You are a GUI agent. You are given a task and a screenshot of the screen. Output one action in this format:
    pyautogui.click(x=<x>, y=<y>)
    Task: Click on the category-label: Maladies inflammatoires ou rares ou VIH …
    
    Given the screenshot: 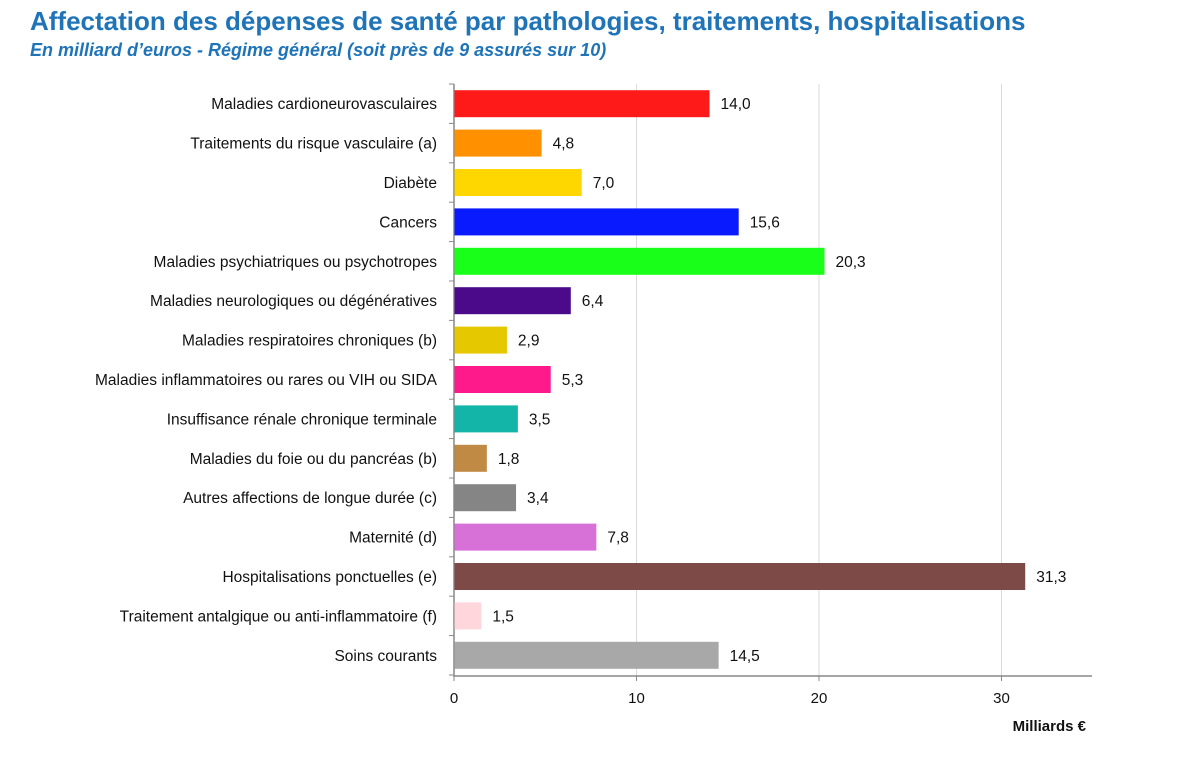 What is the action you would take?
    pyautogui.click(x=266, y=380)
    